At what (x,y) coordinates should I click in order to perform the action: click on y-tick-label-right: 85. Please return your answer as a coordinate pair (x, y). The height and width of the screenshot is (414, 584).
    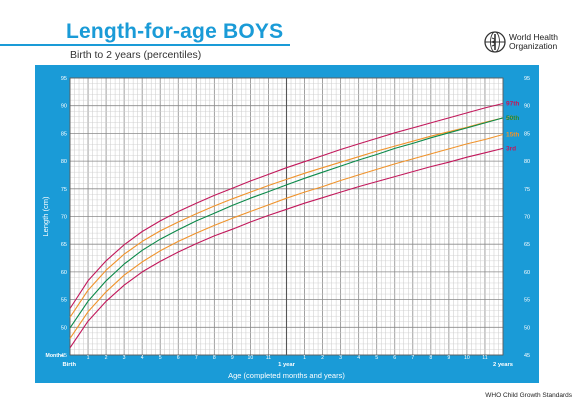
    Looking at the image, I should click on (527, 134).